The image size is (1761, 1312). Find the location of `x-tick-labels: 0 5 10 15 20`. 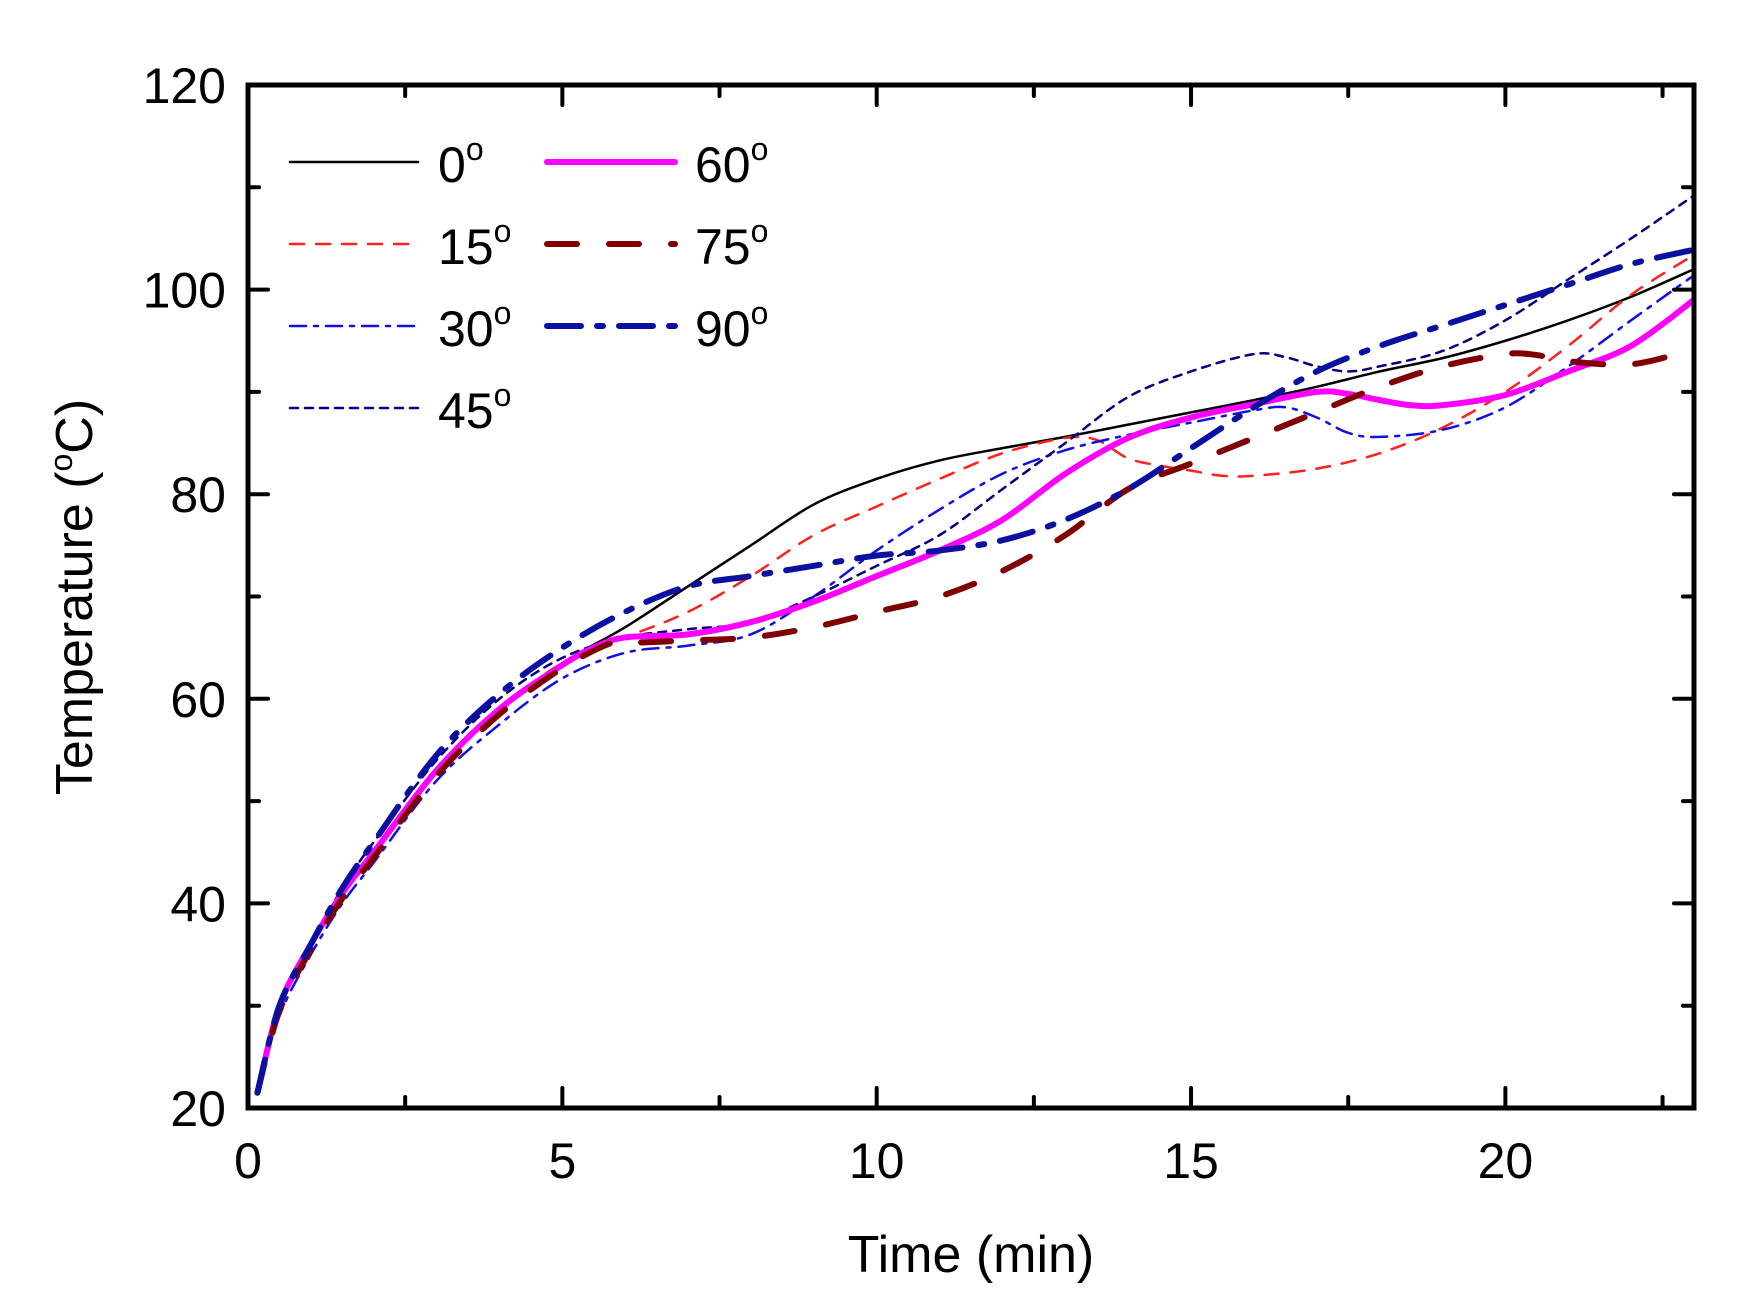

x-tick-labels: 0 5 10 15 20 is located at coordinates (883, 1161).